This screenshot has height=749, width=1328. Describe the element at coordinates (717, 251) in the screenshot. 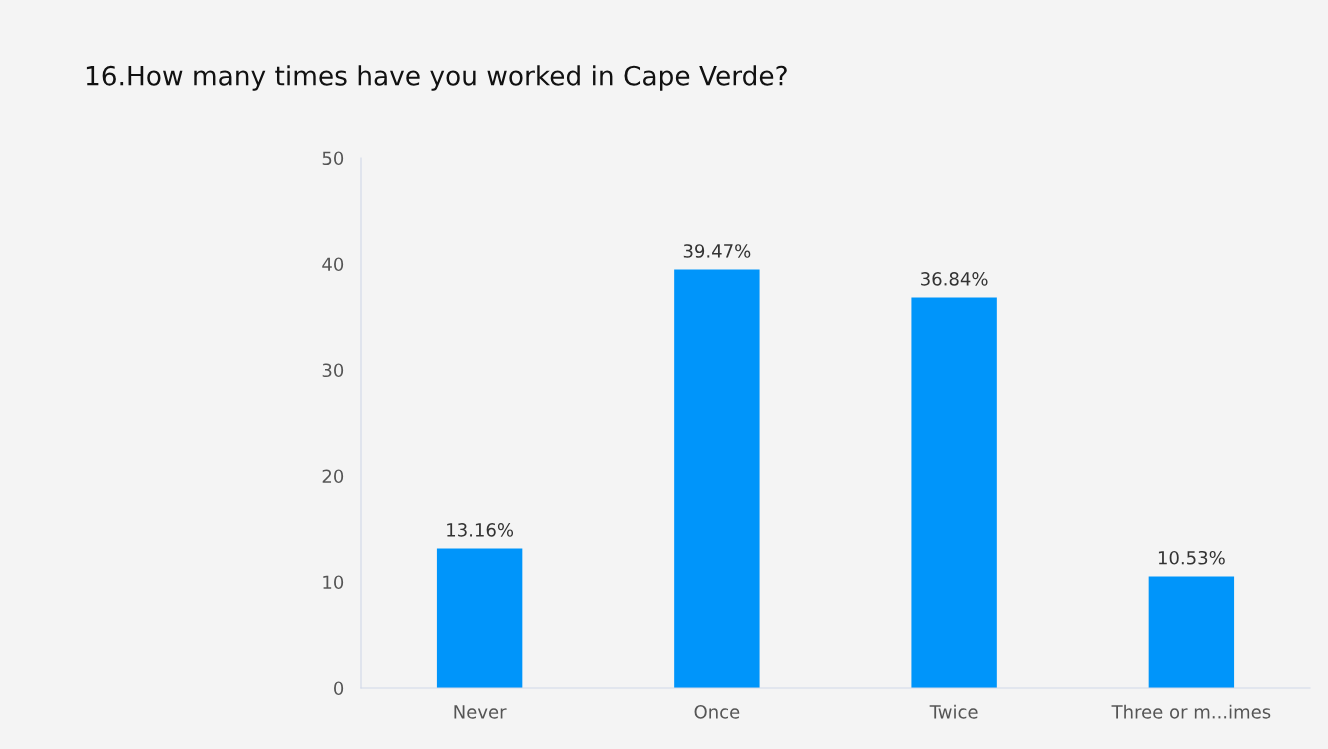

I see `data-label: 39.47%` at that location.